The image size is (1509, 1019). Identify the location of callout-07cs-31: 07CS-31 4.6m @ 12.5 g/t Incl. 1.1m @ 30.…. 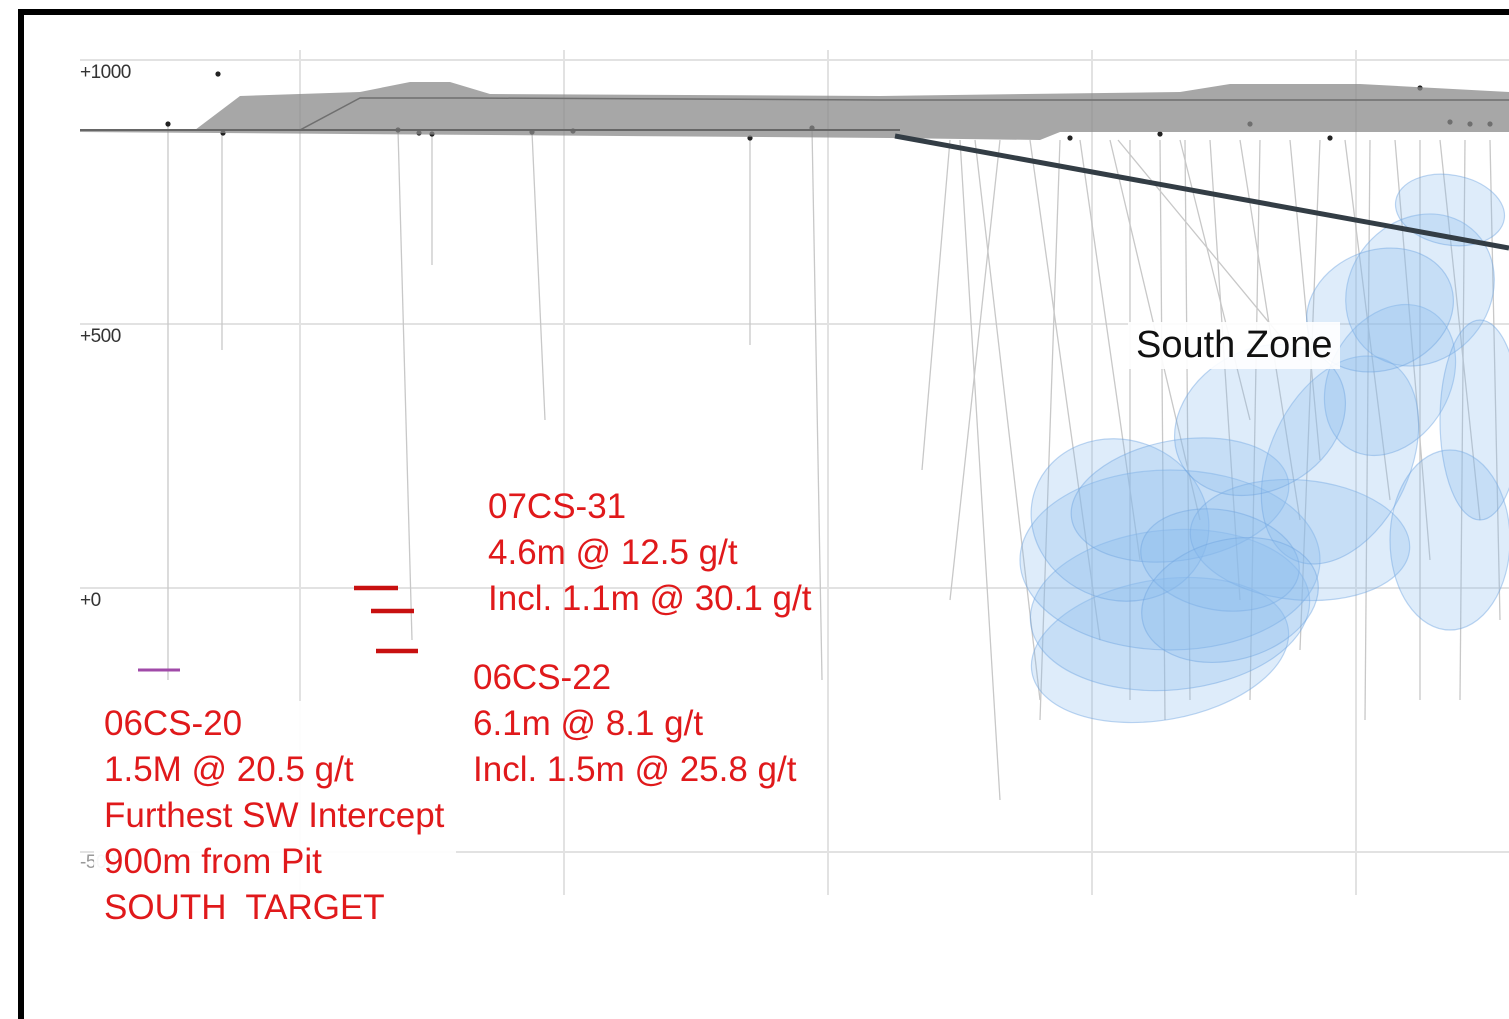
(649, 553).